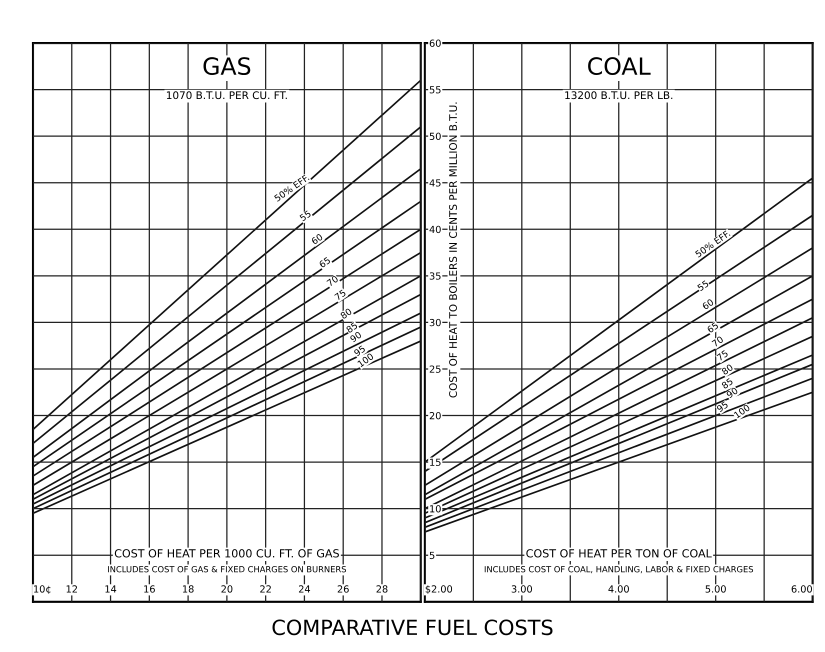  I want to click on x-tick-label: 3.00, so click(522, 589).